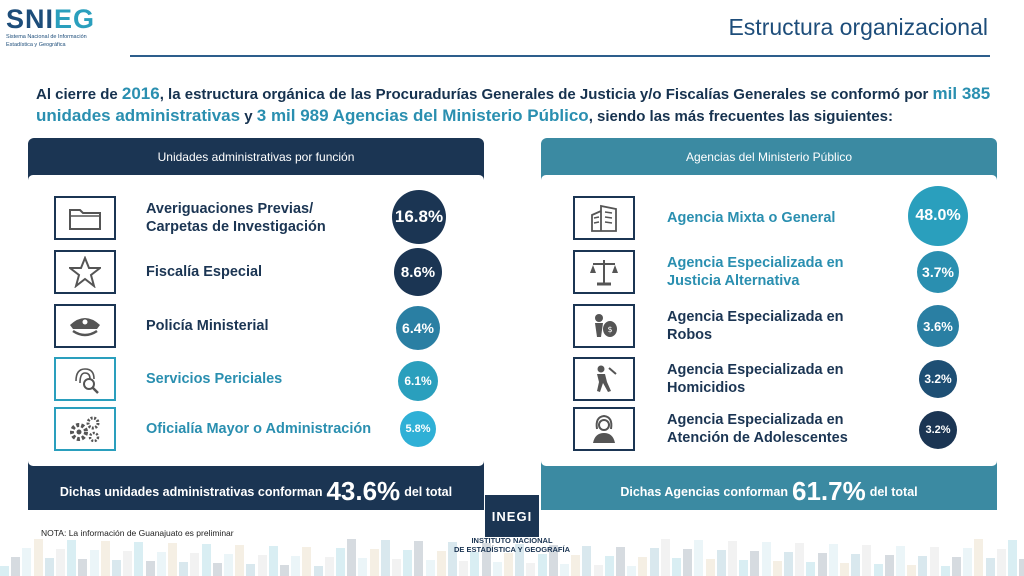  Describe the element at coordinates (604, 429) in the screenshot. I see `adolescent-icon` at that location.